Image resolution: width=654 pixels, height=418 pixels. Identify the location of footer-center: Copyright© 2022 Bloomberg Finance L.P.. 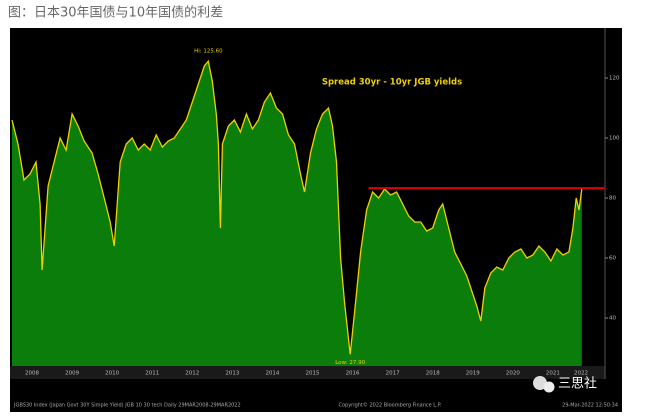
(389, 405).